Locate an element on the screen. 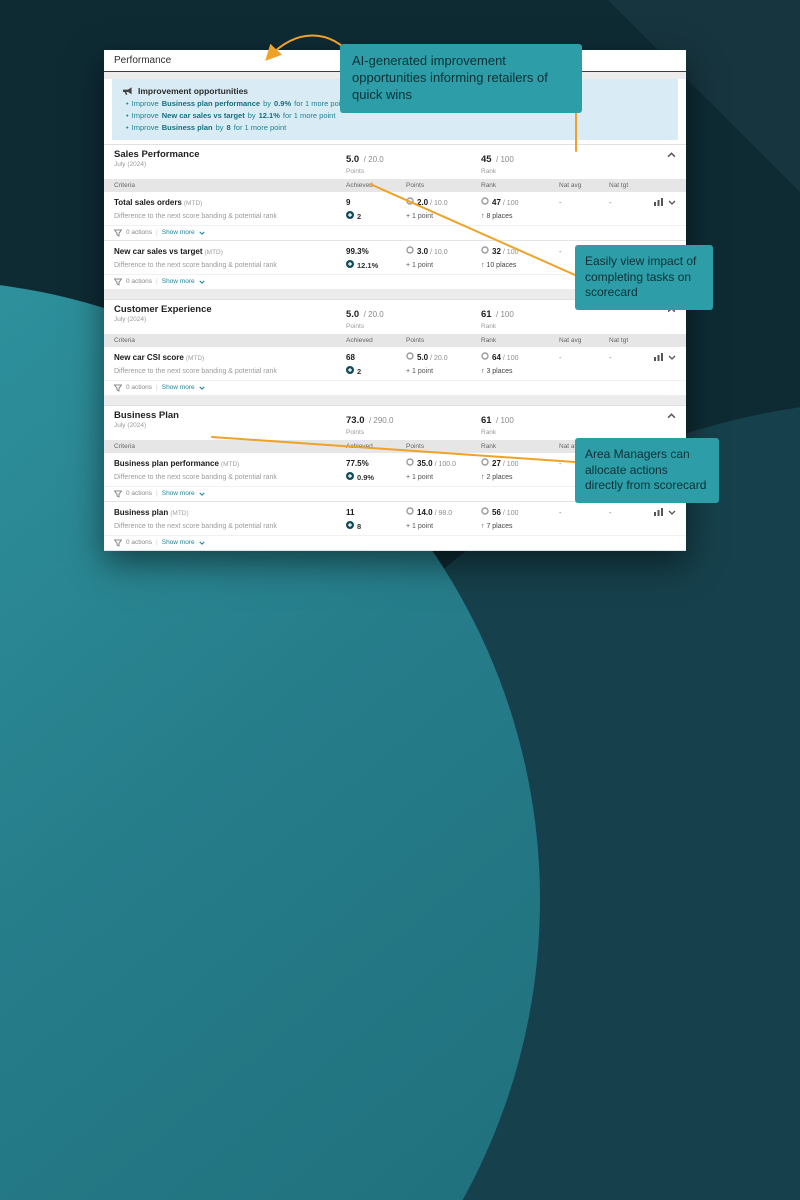  section-points-value: 5.0 is located at coordinates (353, 314).